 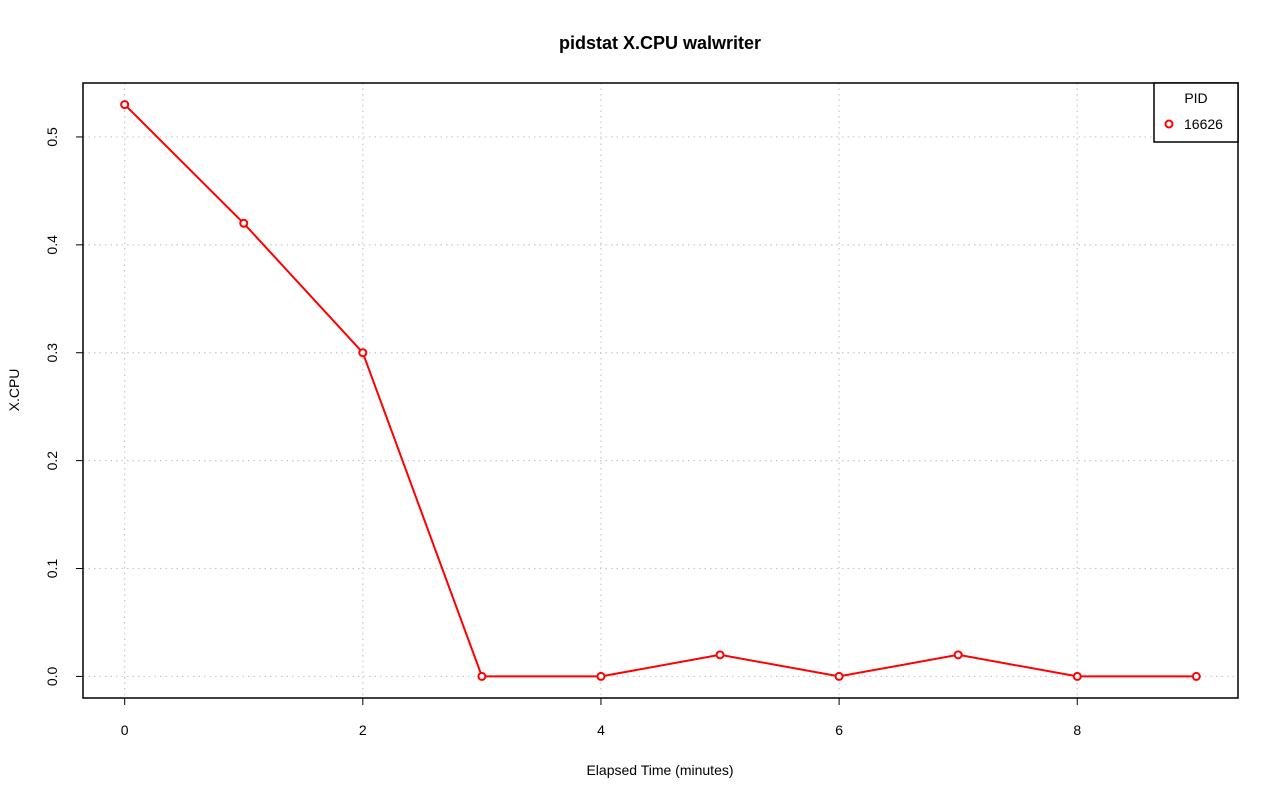 What do you see at coordinates (1169, 124) in the screenshot?
I see `legend-marker` at bounding box center [1169, 124].